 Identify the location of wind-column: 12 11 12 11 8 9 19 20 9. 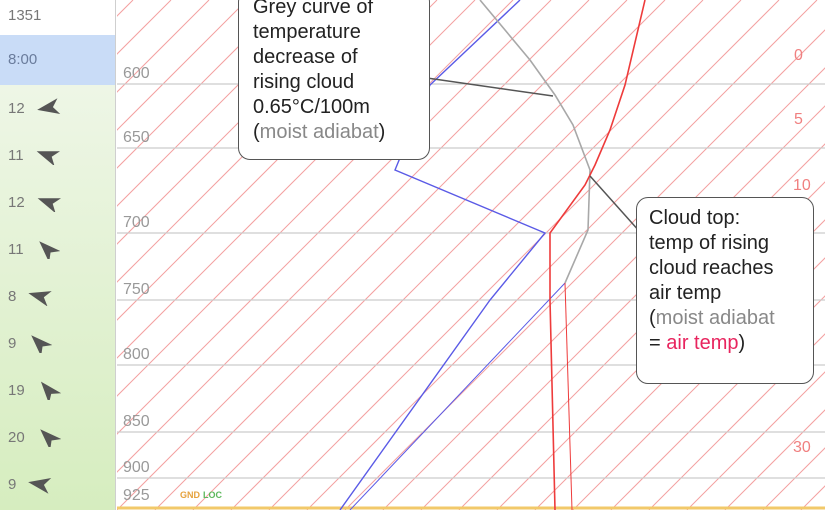
(57, 297).